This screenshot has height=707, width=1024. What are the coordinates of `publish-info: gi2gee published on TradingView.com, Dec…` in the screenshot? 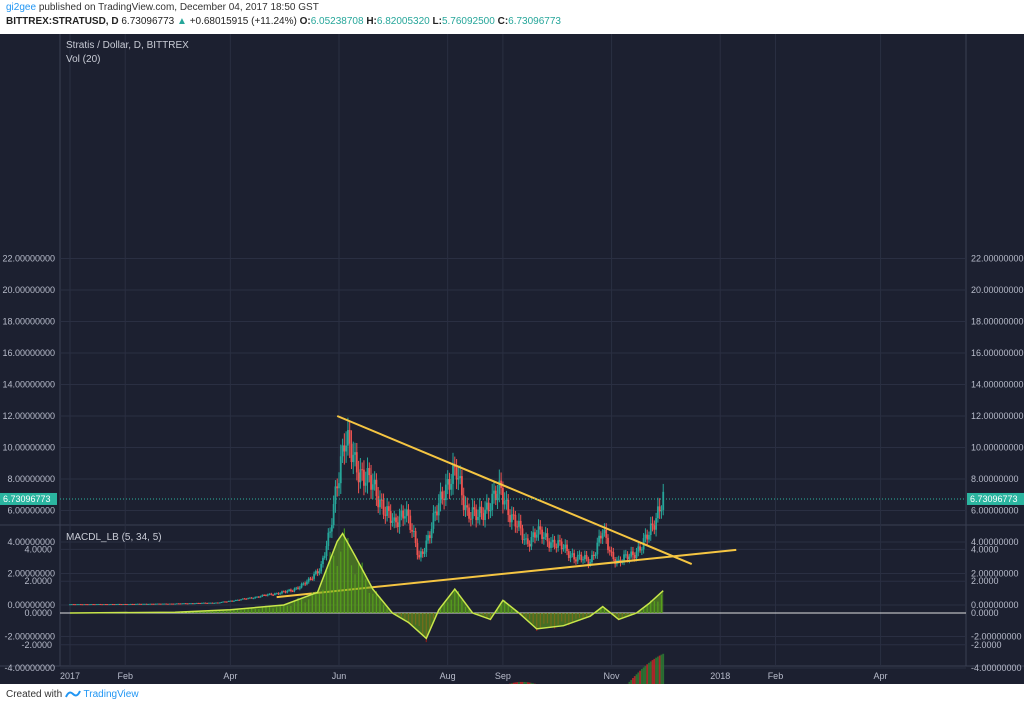 It's located at (162, 7).